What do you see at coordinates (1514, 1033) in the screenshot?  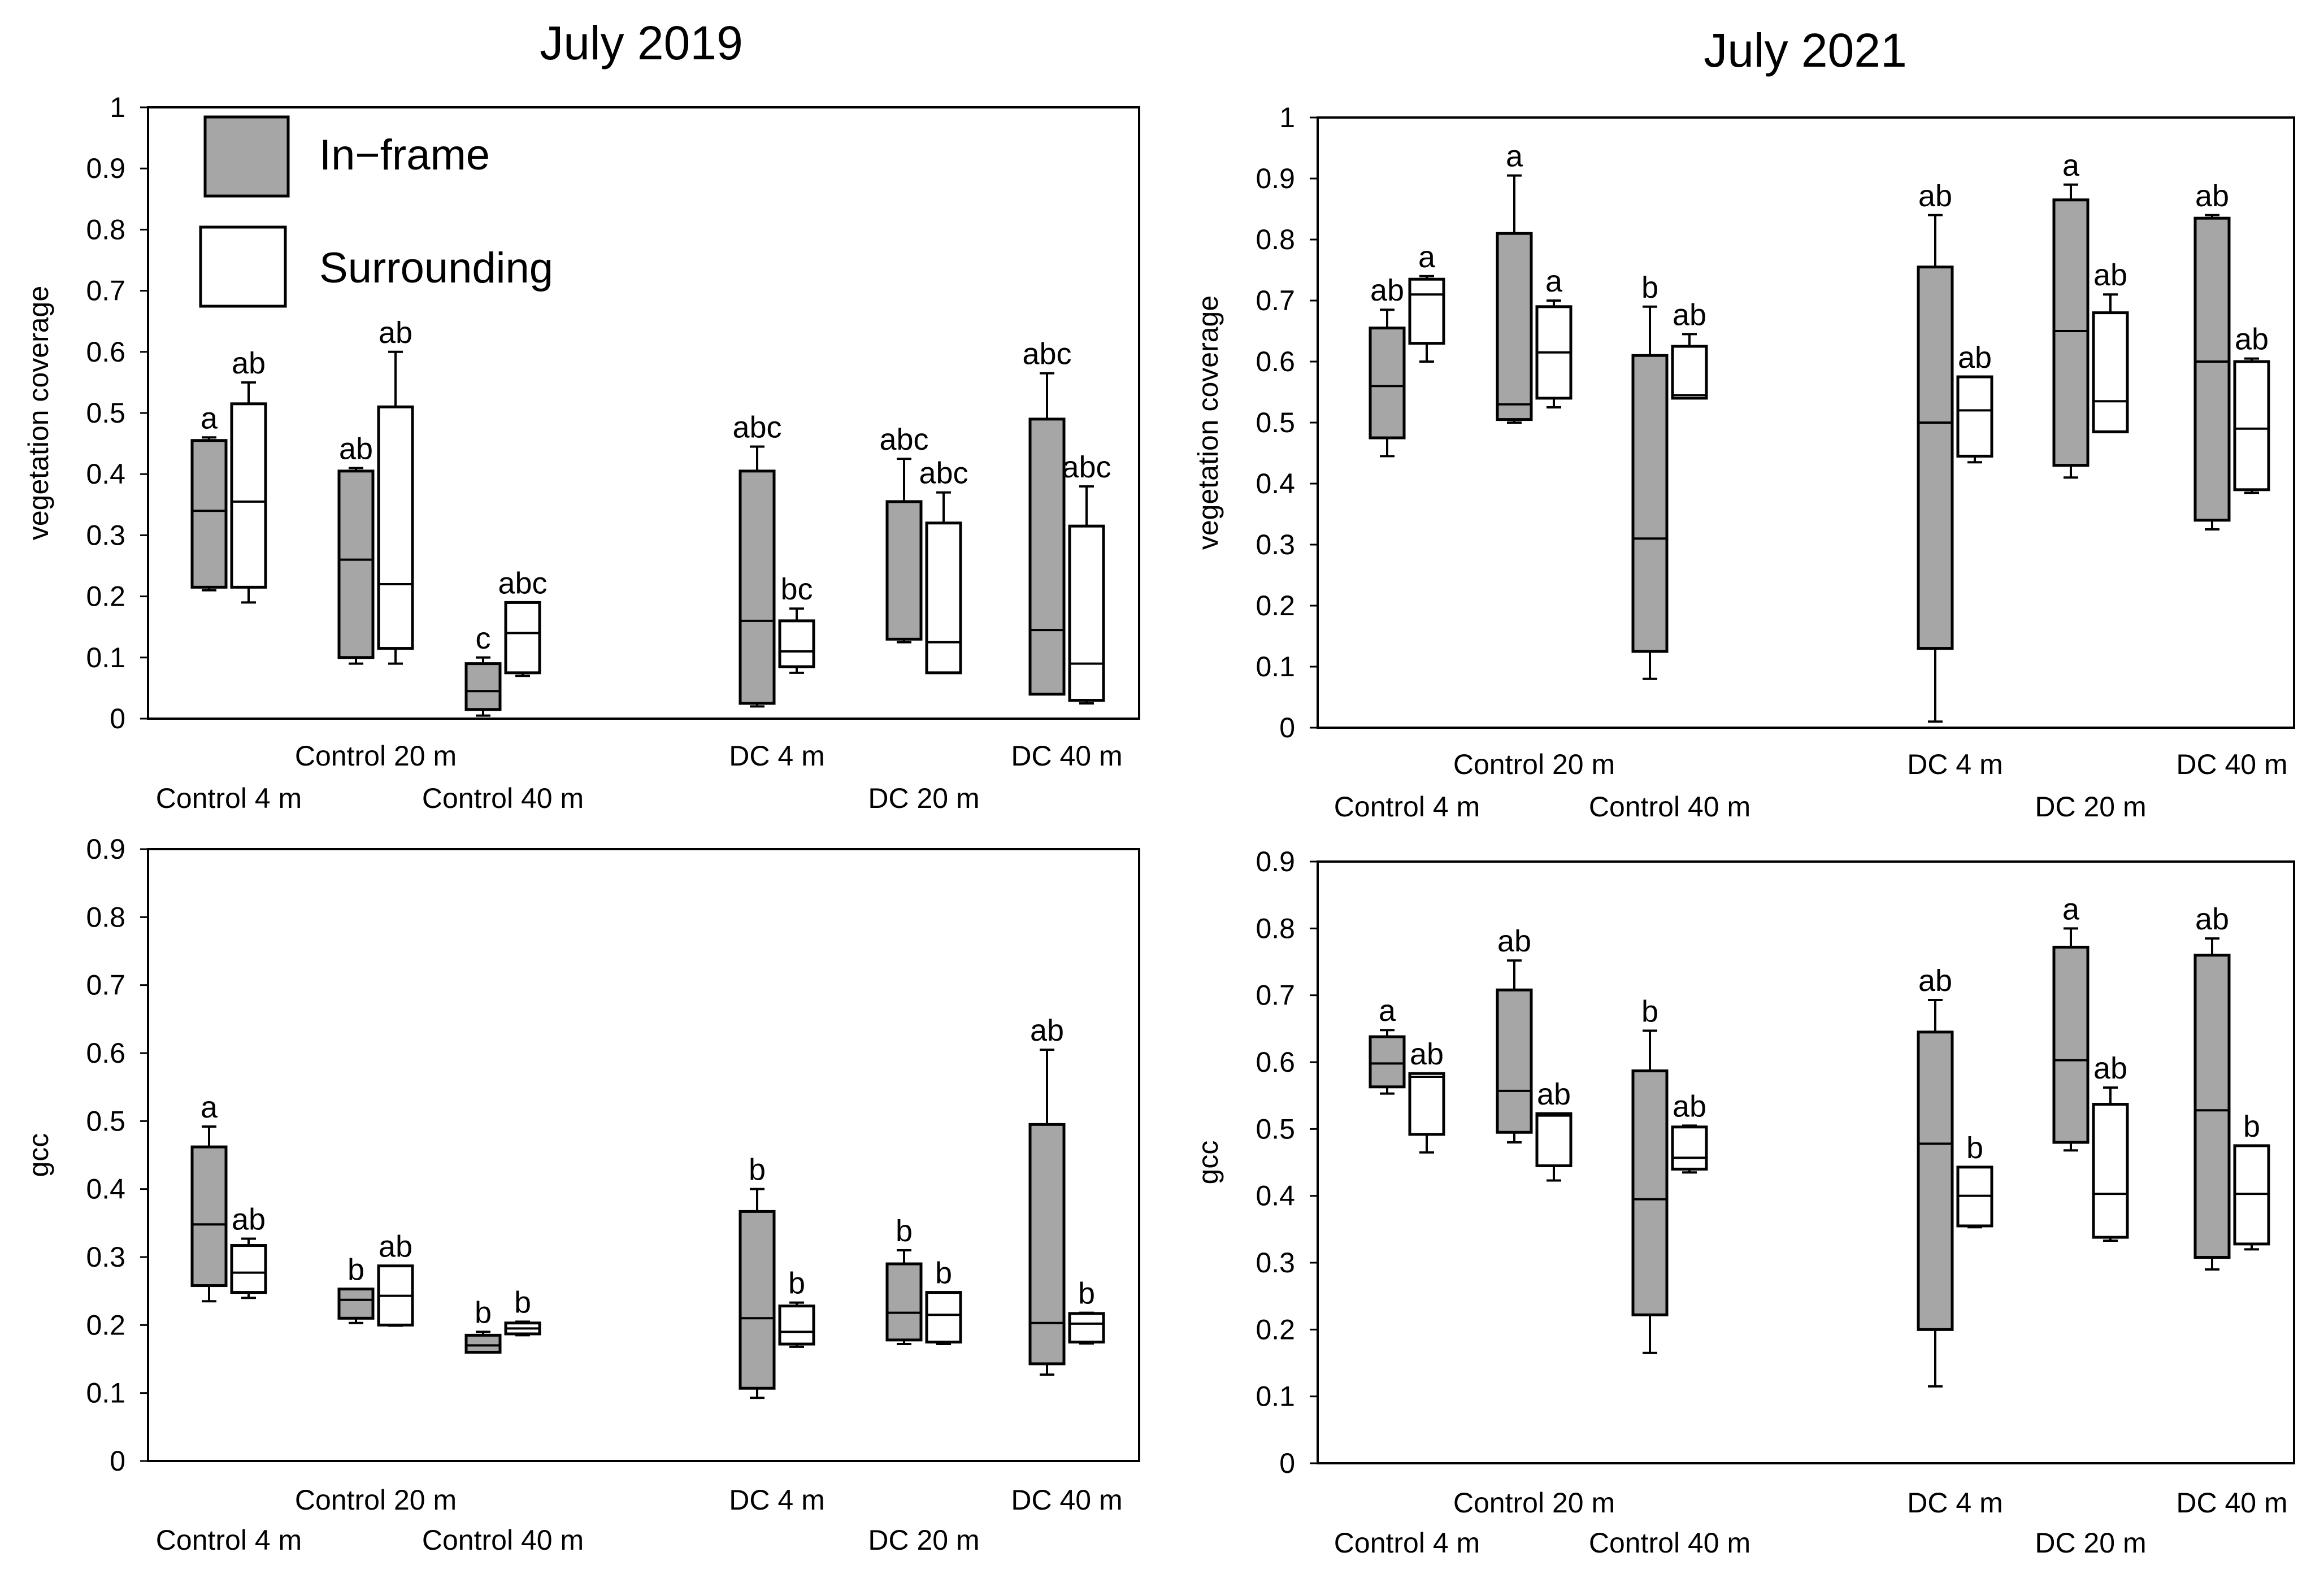 I see `in-frame-box-control-20-m: ab` at bounding box center [1514, 1033].